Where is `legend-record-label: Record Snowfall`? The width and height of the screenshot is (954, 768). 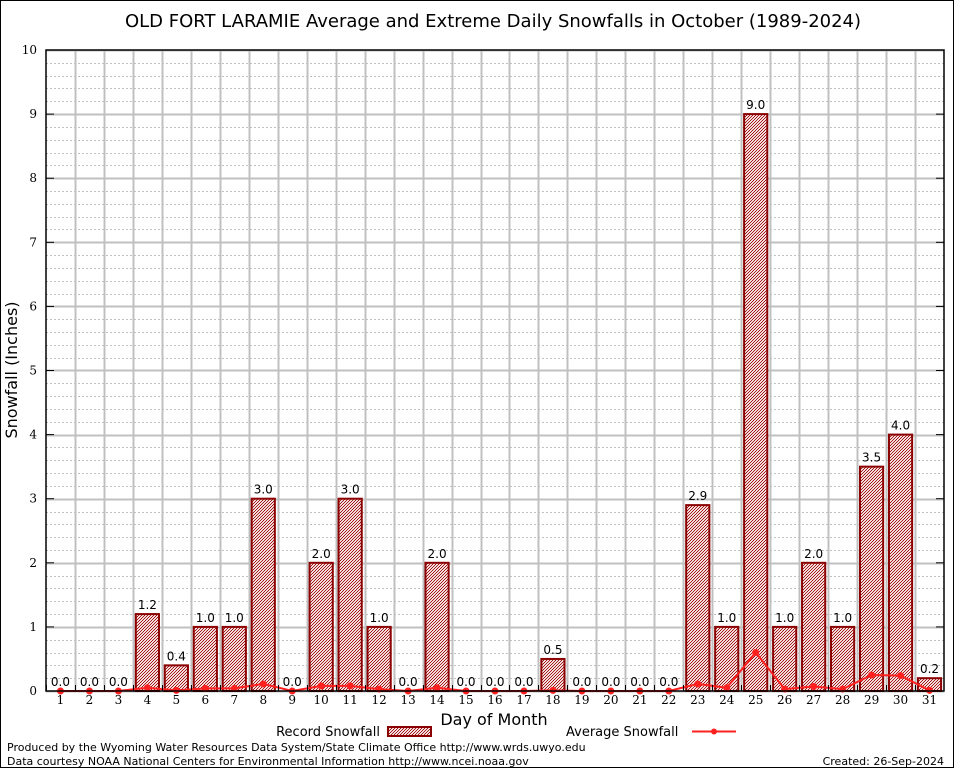 legend-record-label: Record Snowfall is located at coordinates (328, 732).